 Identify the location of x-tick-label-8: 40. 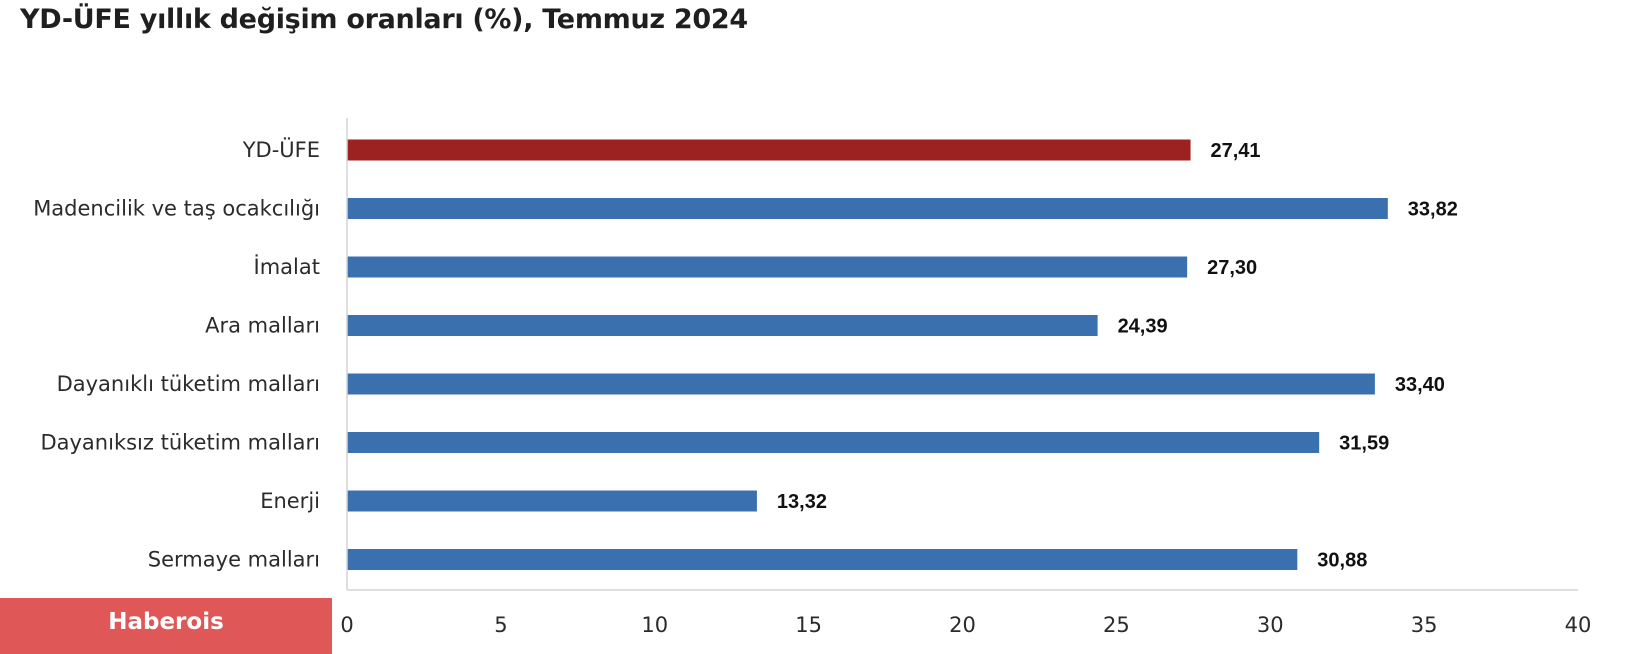
(1578, 625).